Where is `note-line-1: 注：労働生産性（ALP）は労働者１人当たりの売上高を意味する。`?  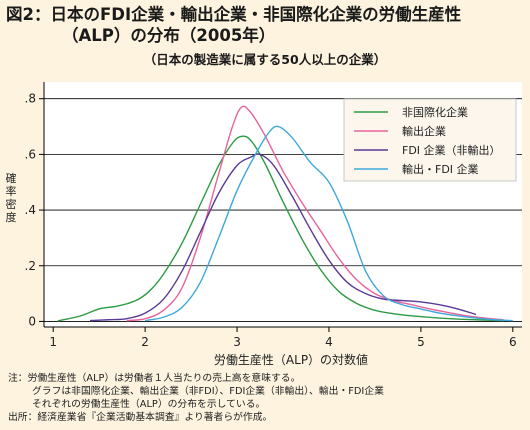
note-line-1: 注：労働生産性（ALP）は労働者１人当たりの売上高を意味する。 is located at coordinates (154, 378).